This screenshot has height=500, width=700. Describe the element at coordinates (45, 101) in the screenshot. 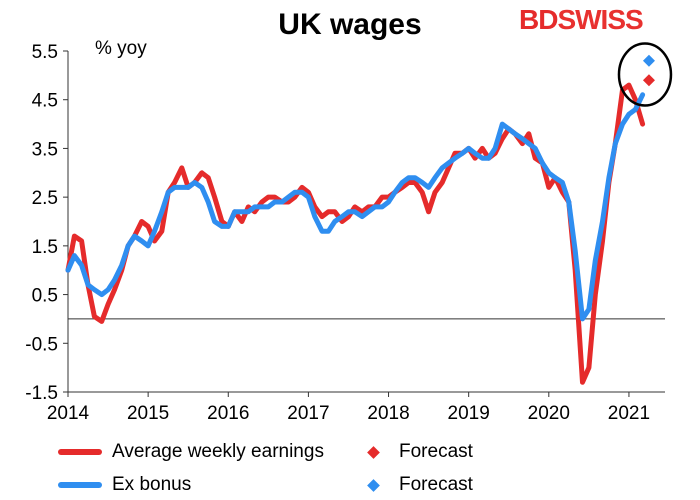

I see `y-tick-label: 4.5` at that location.